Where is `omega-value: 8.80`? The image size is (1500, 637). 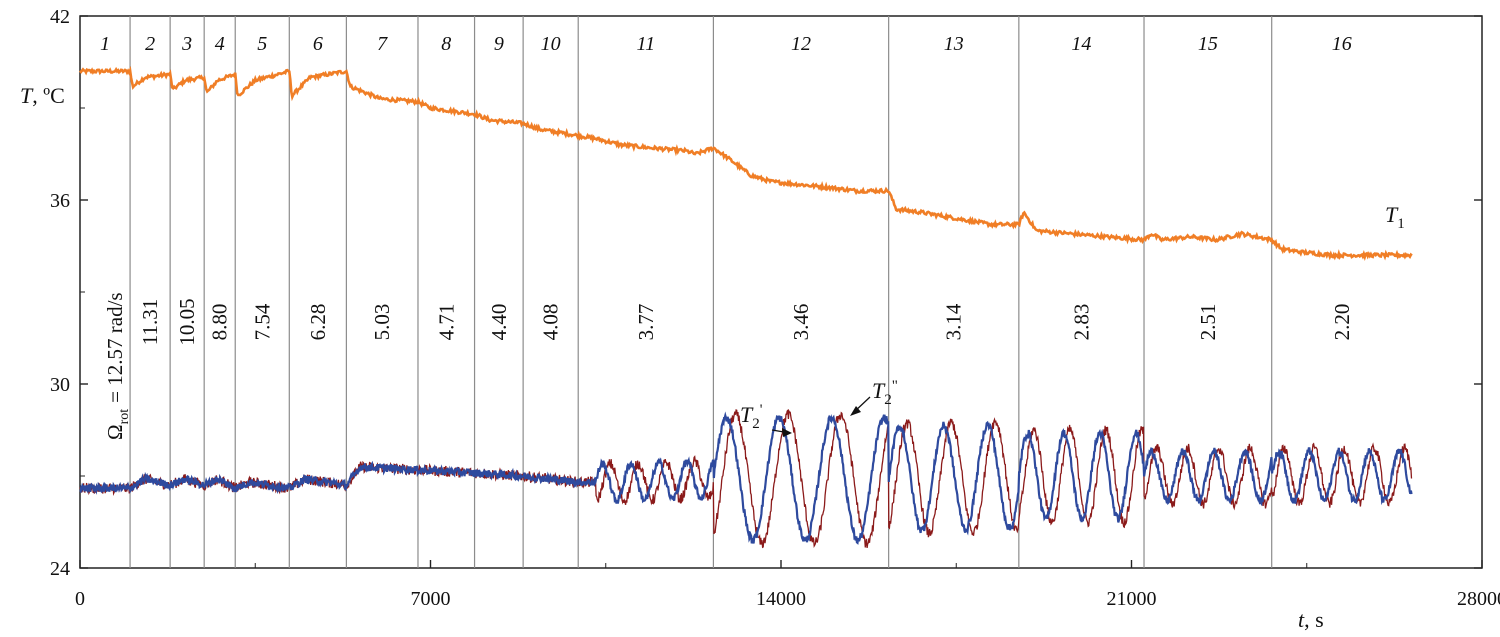
omega-value: 8.80 is located at coordinates (220, 322).